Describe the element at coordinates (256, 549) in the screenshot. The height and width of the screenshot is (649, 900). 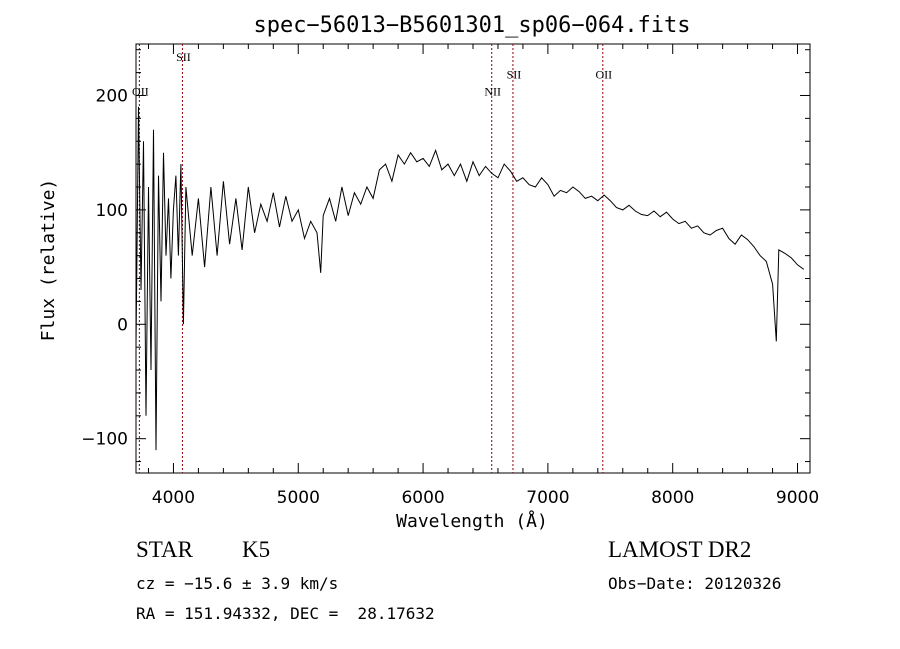
I see `object-subclass: K5` at that location.